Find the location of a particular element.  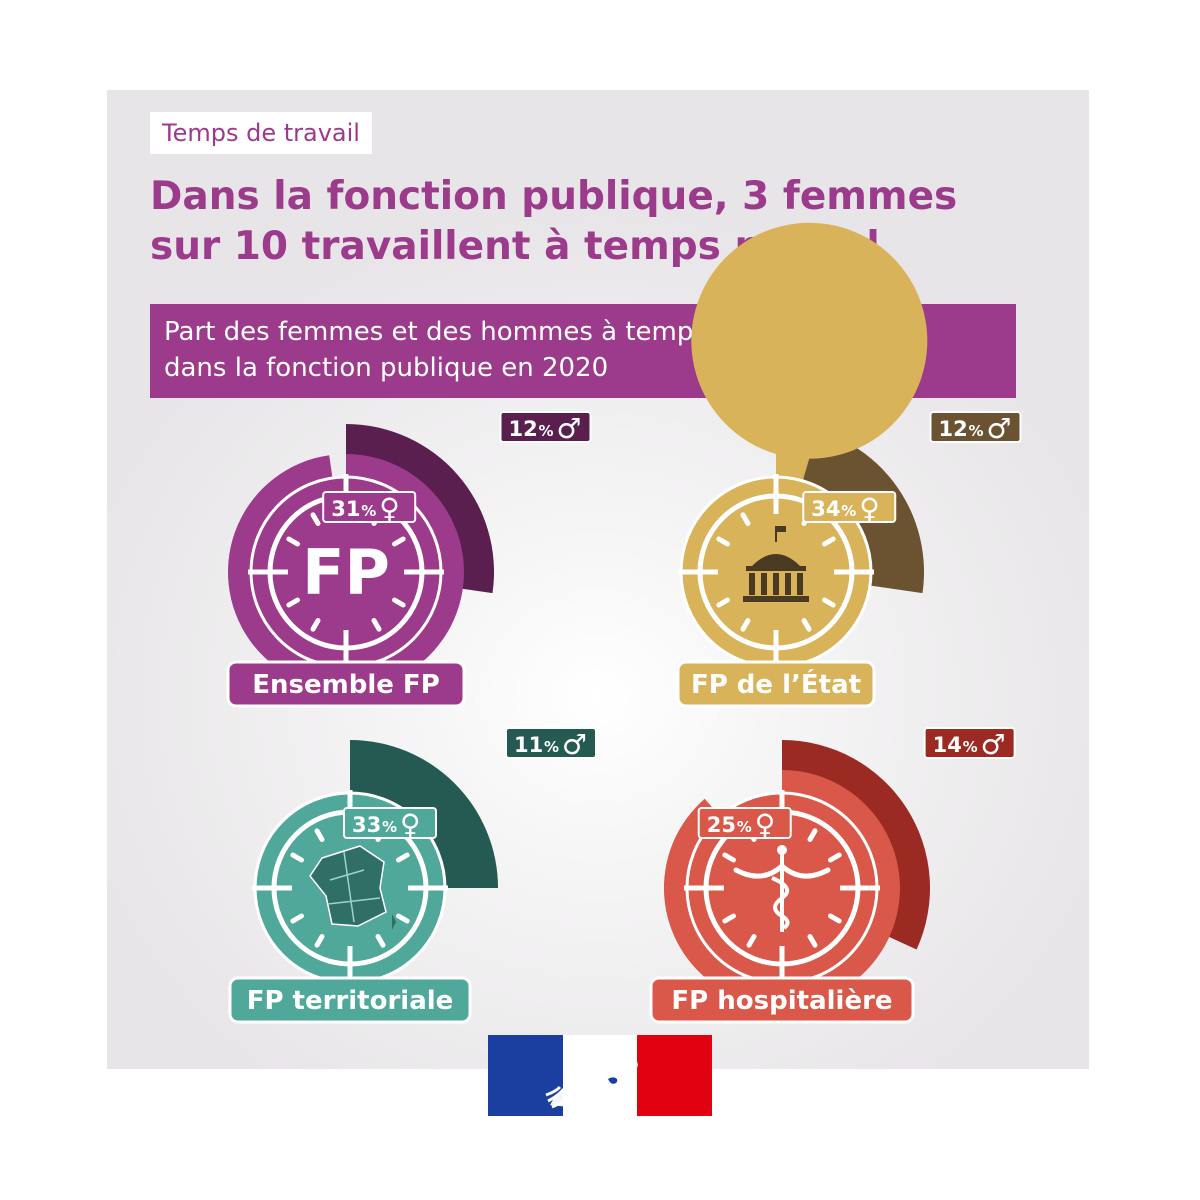

fp-etat-label: FP de l’État is located at coordinates (776, 684).